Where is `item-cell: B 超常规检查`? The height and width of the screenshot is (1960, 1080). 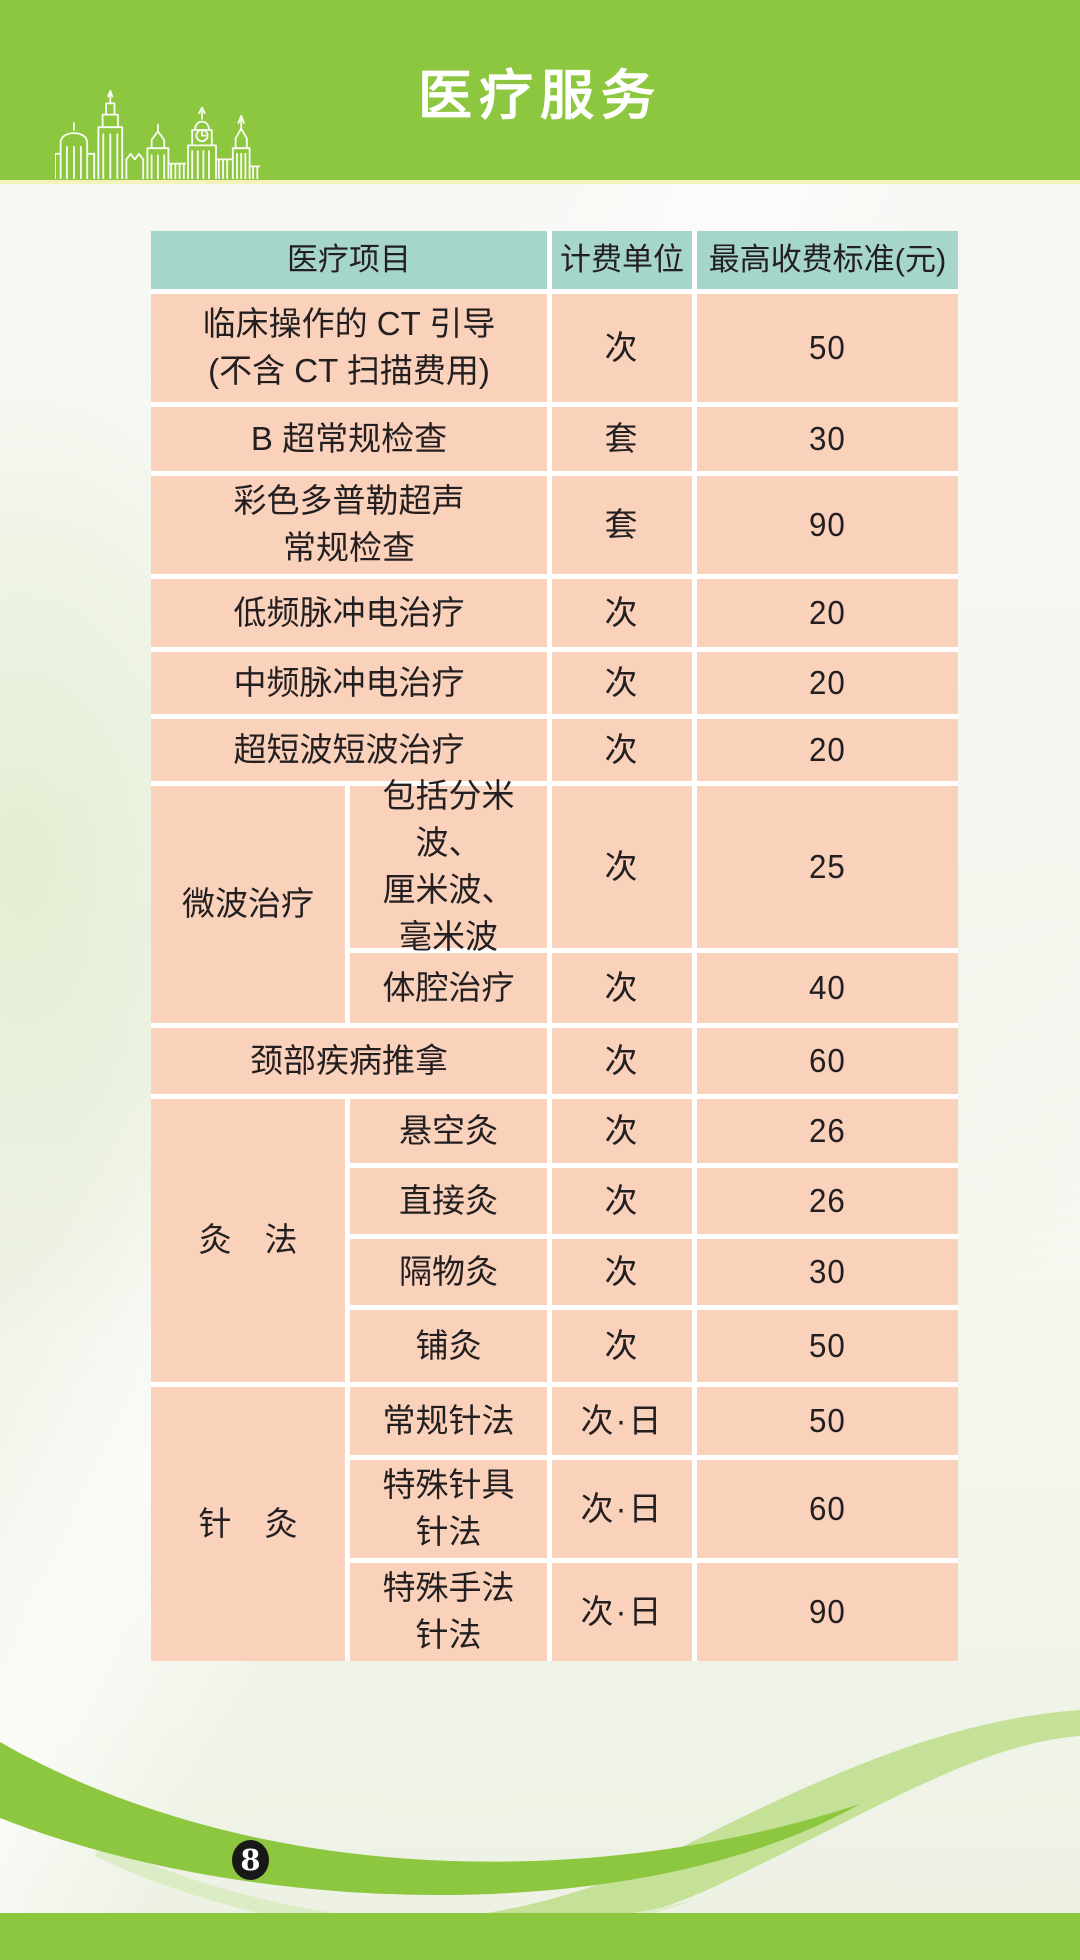
item-cell: B 超常规检查 is located at coordinates (349, 439).